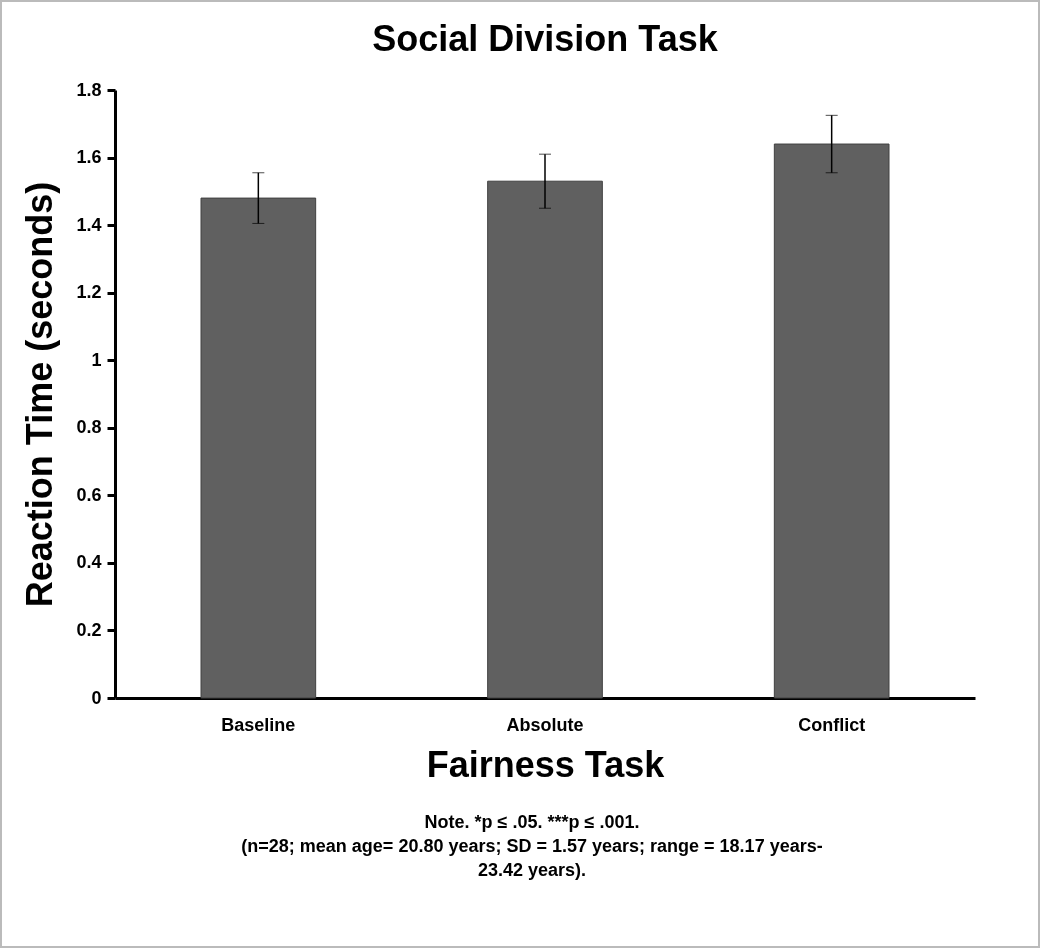 This screenshot has height=948, width=1040. I want to click on y-tick-label: 1, so click(96, 359).